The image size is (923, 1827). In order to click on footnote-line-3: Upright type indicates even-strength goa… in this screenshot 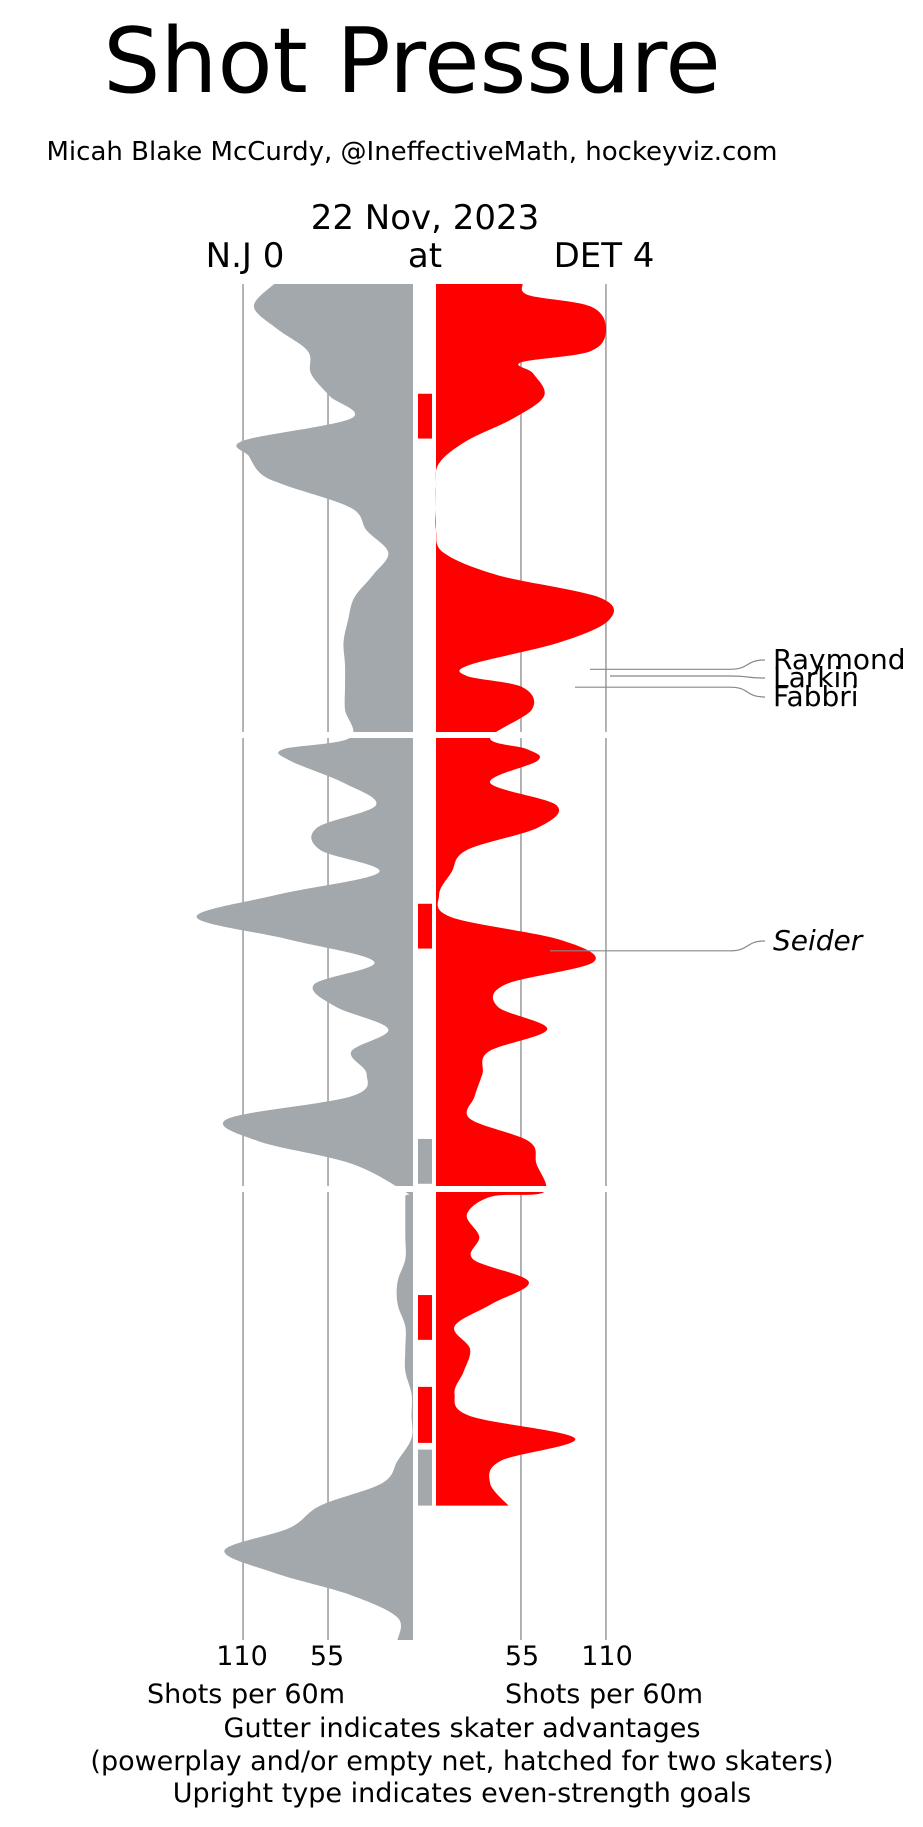, I will do `click(462, 1793)`.